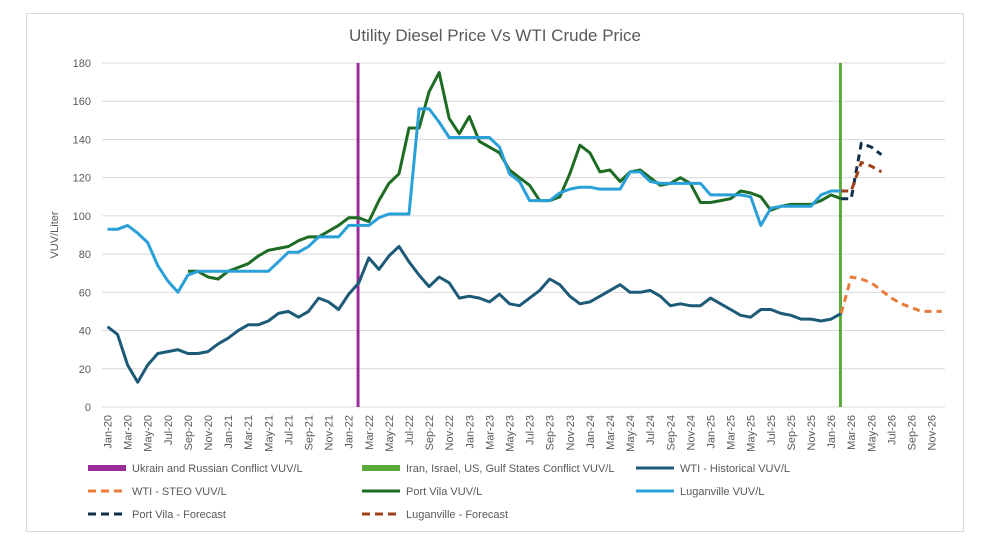  I want to click on x-tick-label: Jul-22, so click(410, 430).